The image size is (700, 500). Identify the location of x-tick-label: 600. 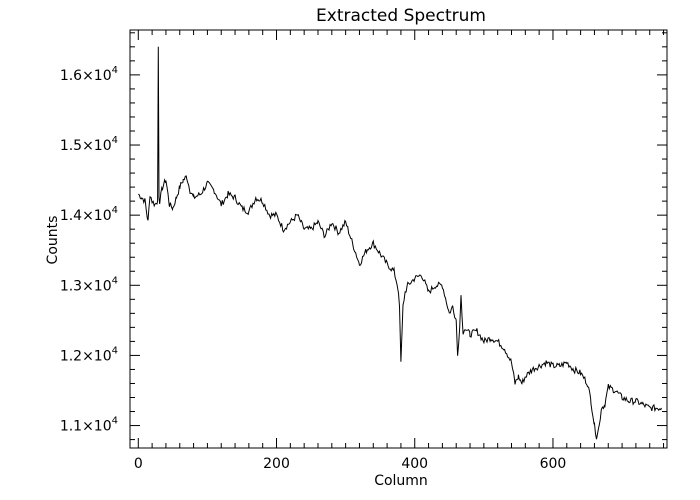
(553, 464).